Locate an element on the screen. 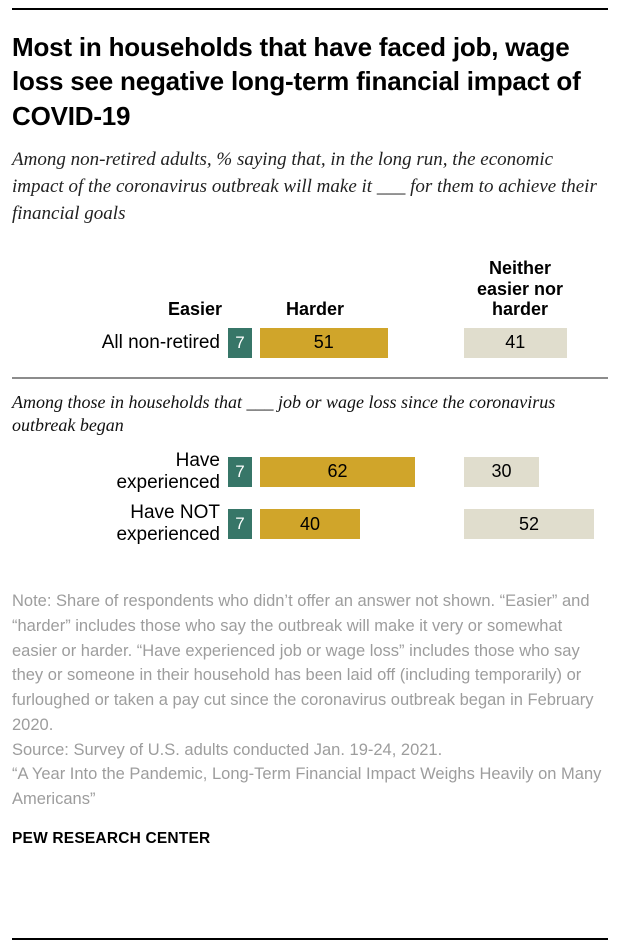  harder-value: 40 is located at coordinates (310, 523).